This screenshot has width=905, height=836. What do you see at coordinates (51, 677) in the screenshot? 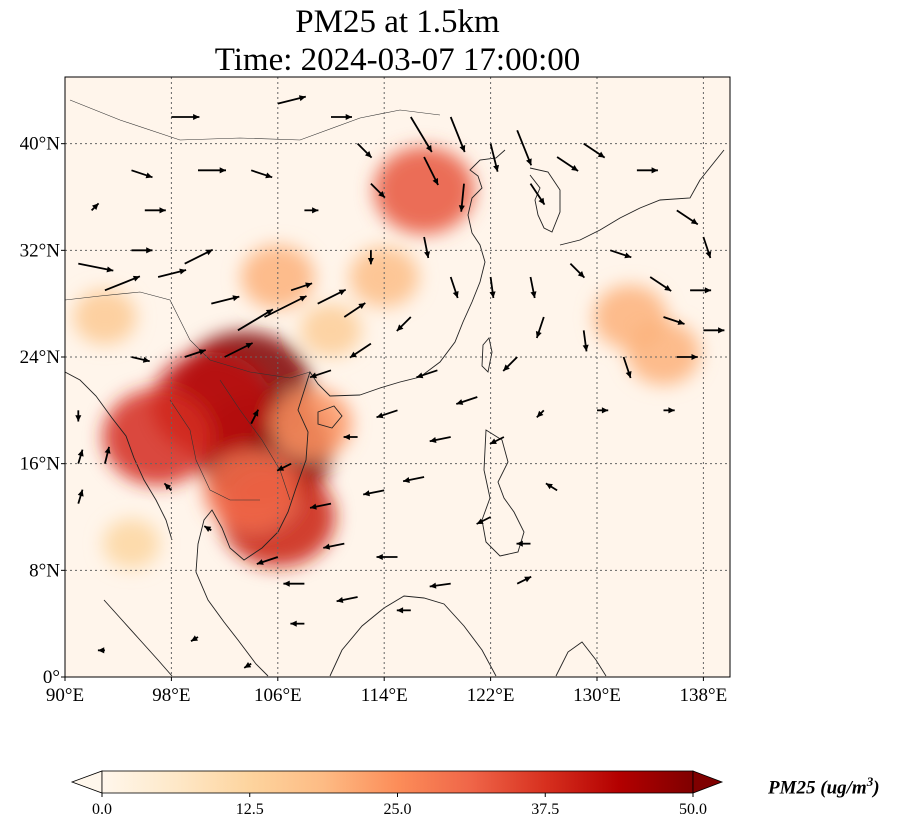
I see `lat-tick-label: 0°` at bounding box center [51, 677].